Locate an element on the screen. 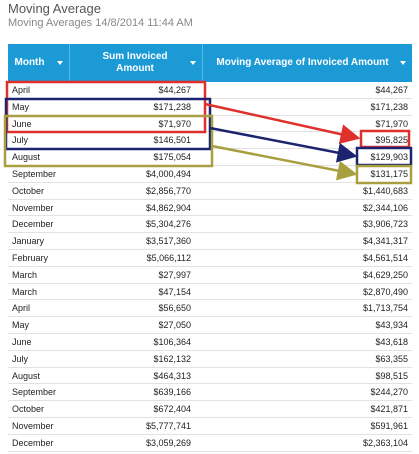 Image resolution: width=419 pixels, height=454 pixels. table-row: October $2,856,770 $1,440,683 is located at coordinates (210, 191).